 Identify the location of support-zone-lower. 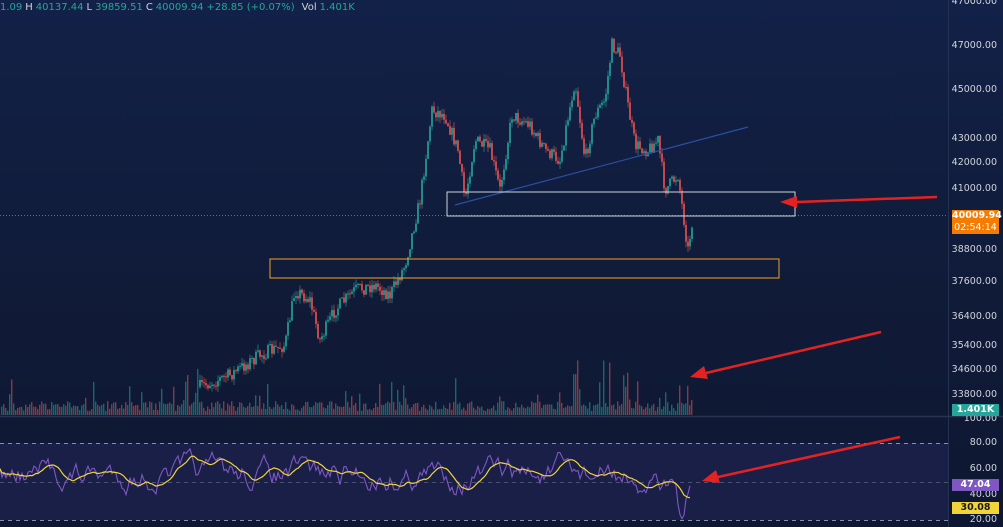
(524, 268).